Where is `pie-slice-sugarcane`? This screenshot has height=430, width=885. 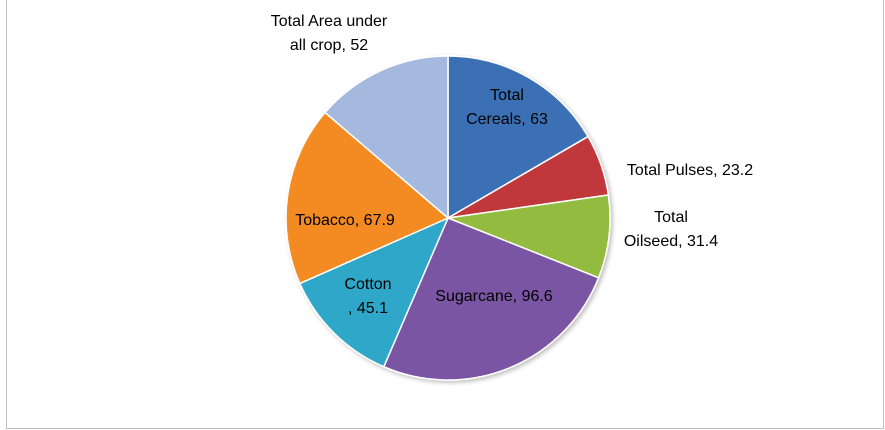
pie-slice-sugarcane is located at coordinates (491, 299).